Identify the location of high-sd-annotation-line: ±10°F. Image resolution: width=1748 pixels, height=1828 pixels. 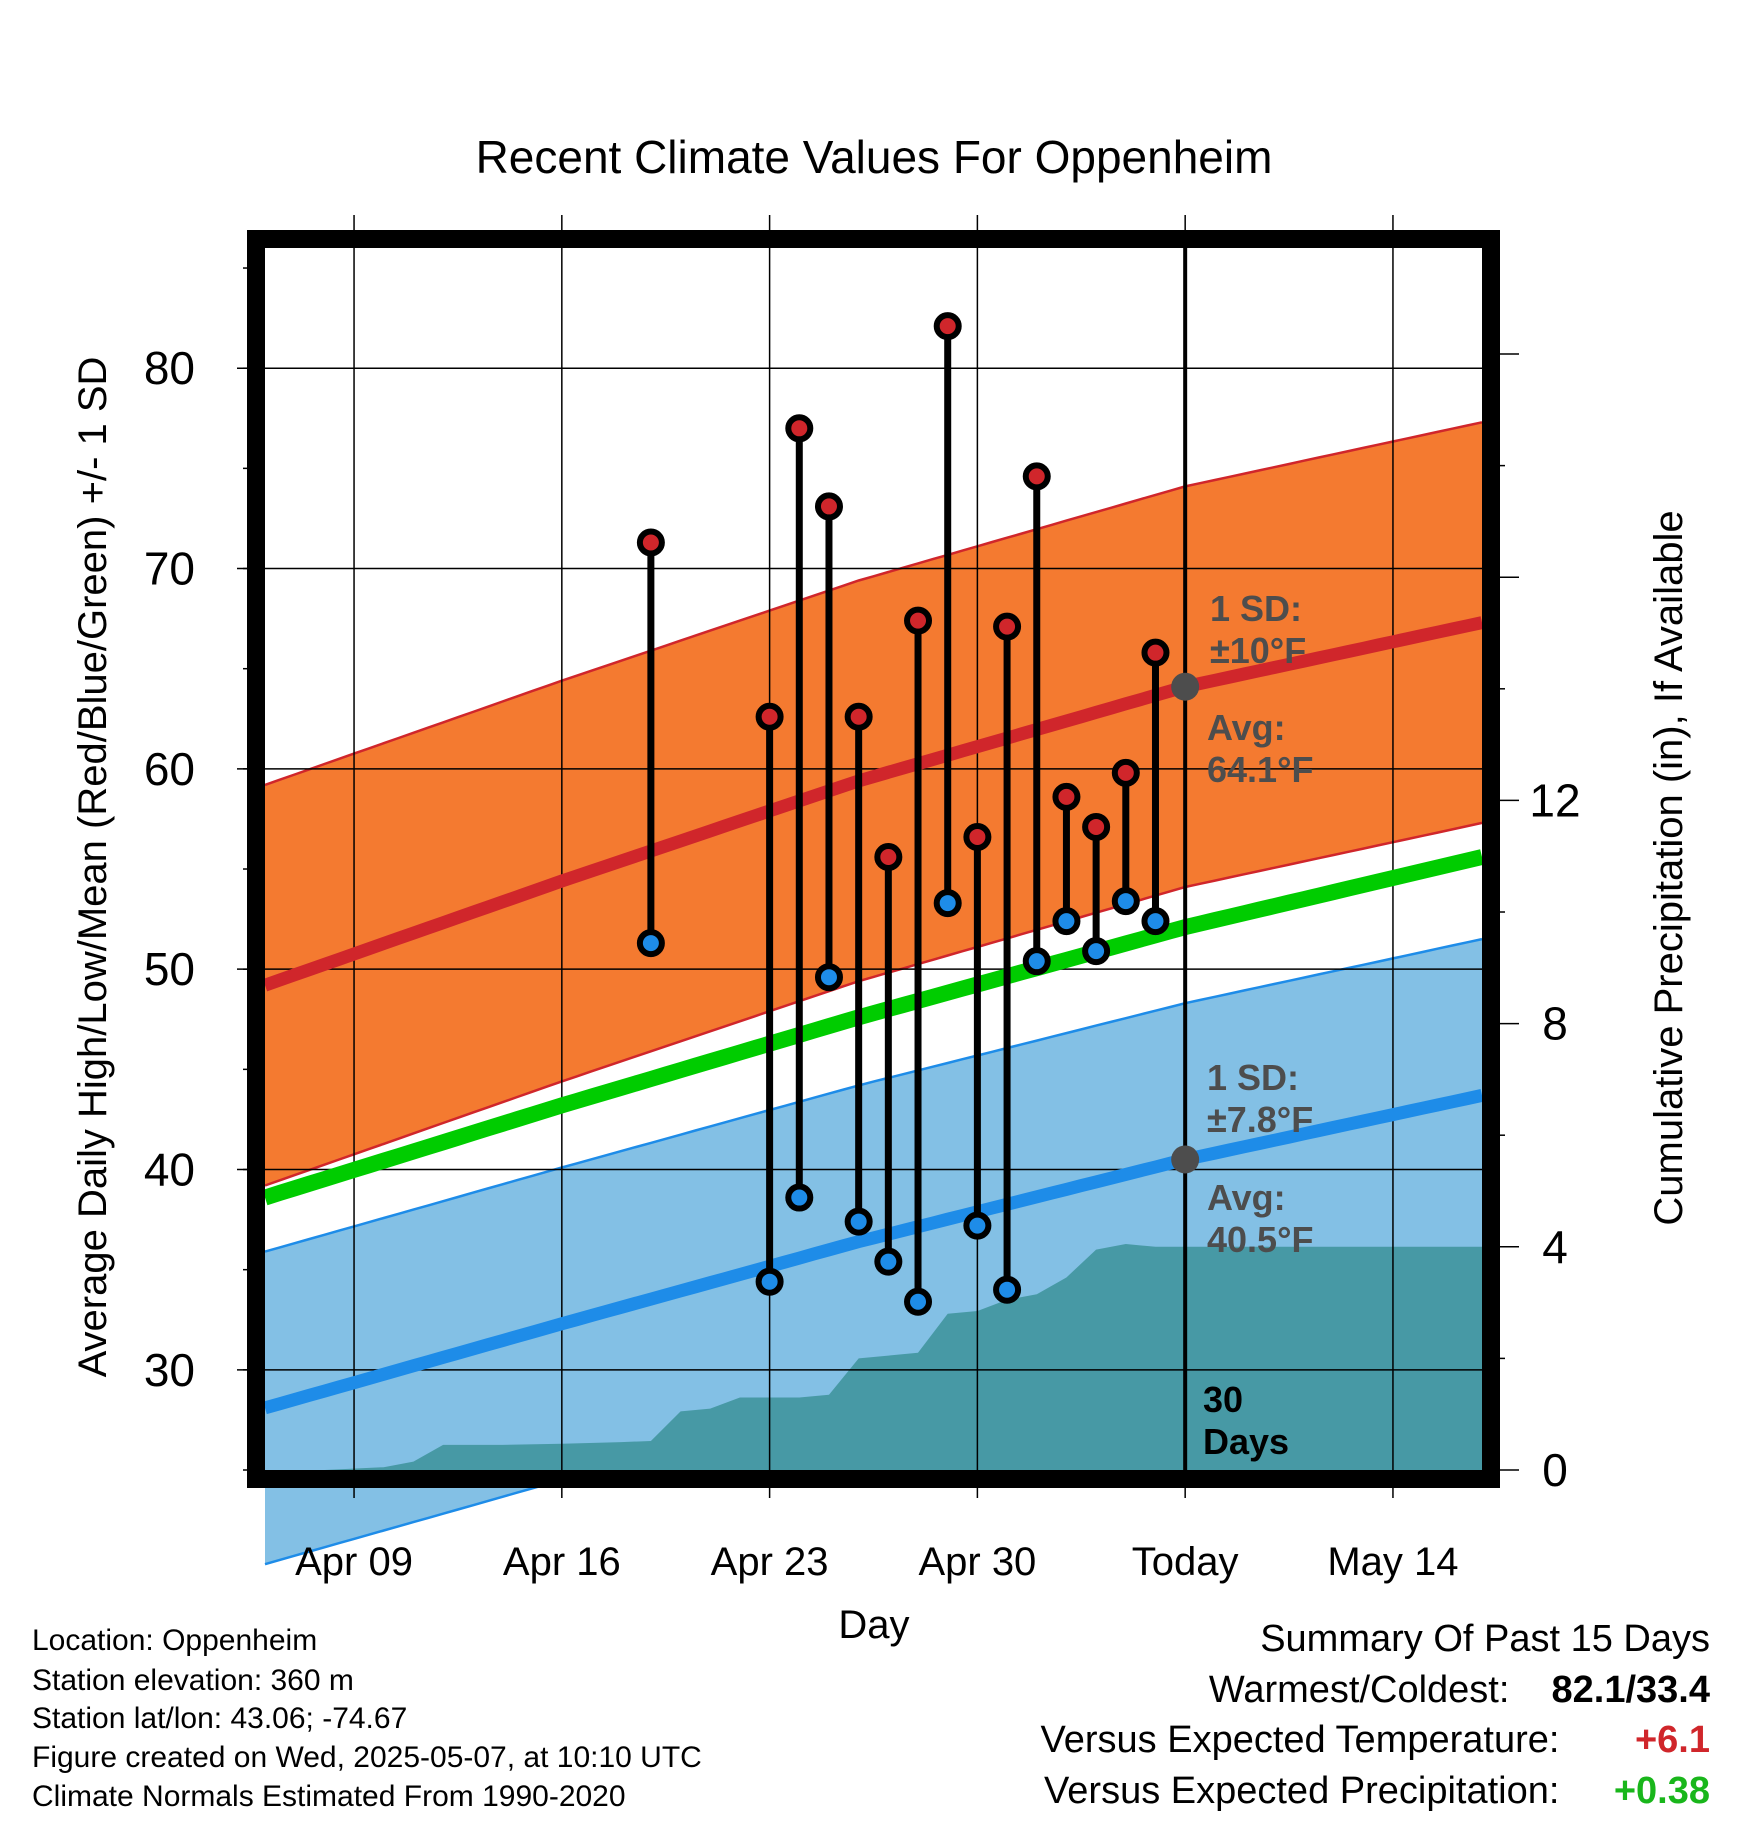
(1258, 650).